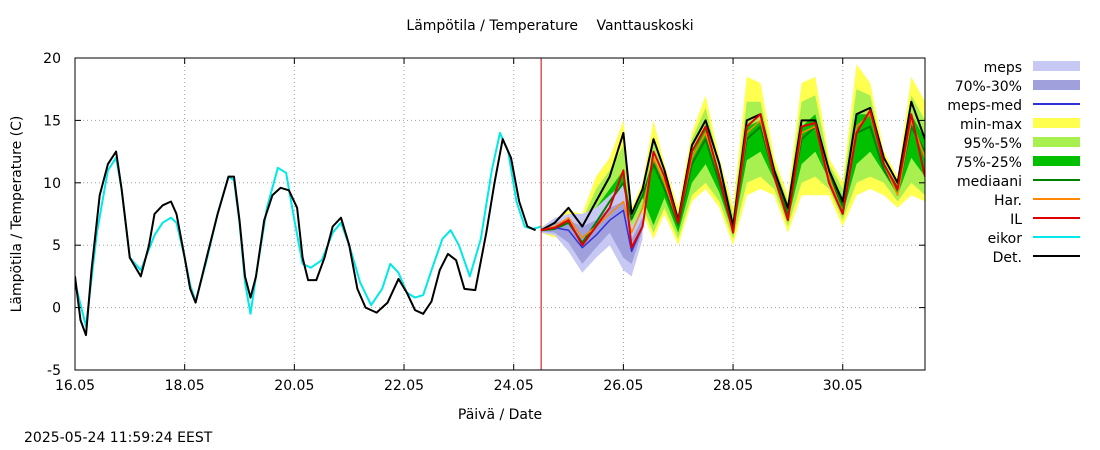  What do you see at coordinates (56, 309) in the screenshot?
I see `y-tick-label: 0` at bounding box center [56, 309].